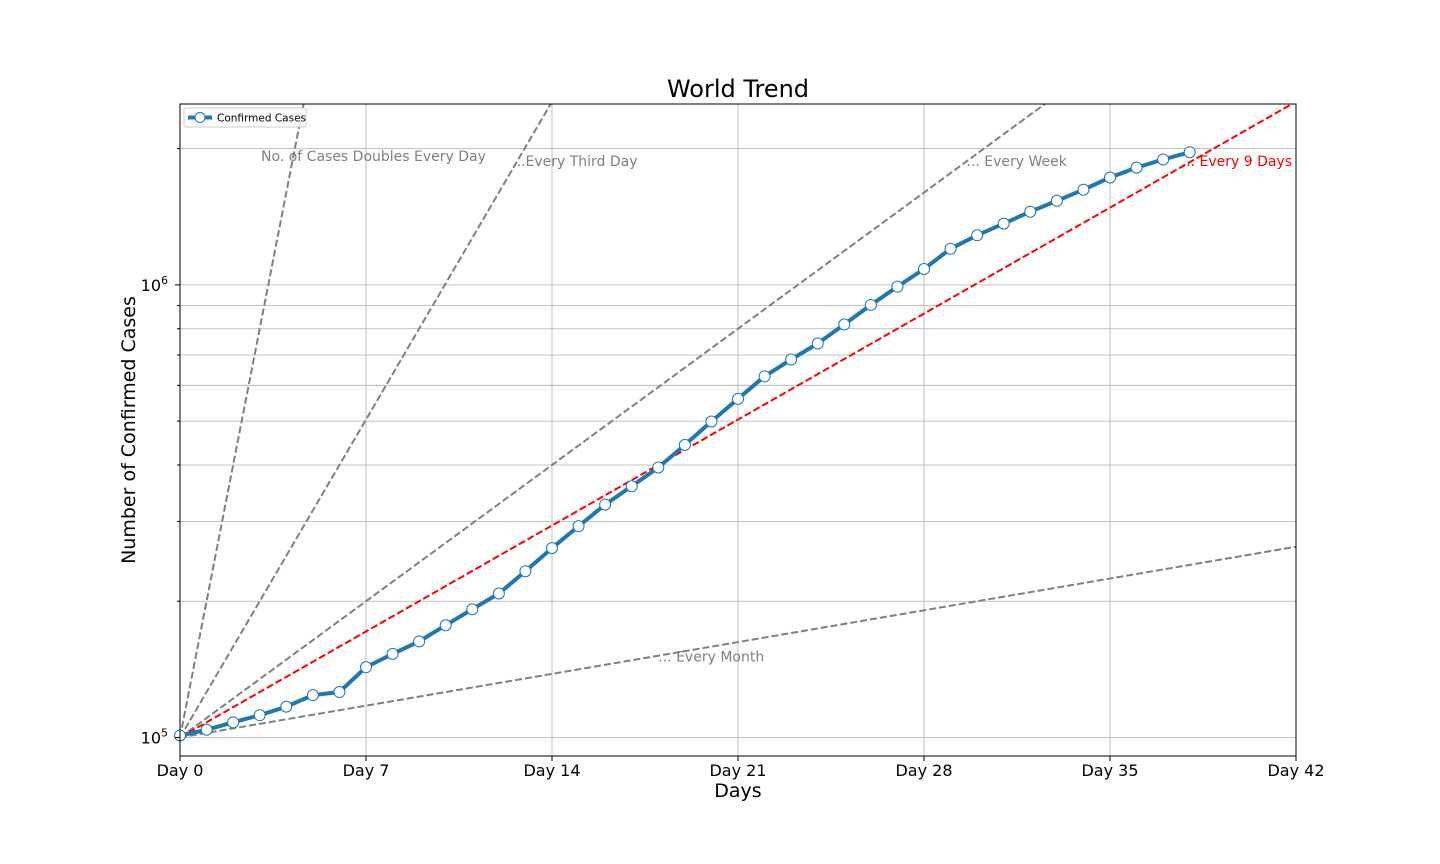 This screenshot has width=1440, height=864. What do you see at coordinates (180, 770) in the screenshot?
I see `x-tick-label: Day 0` at bounding box center [180, 770].